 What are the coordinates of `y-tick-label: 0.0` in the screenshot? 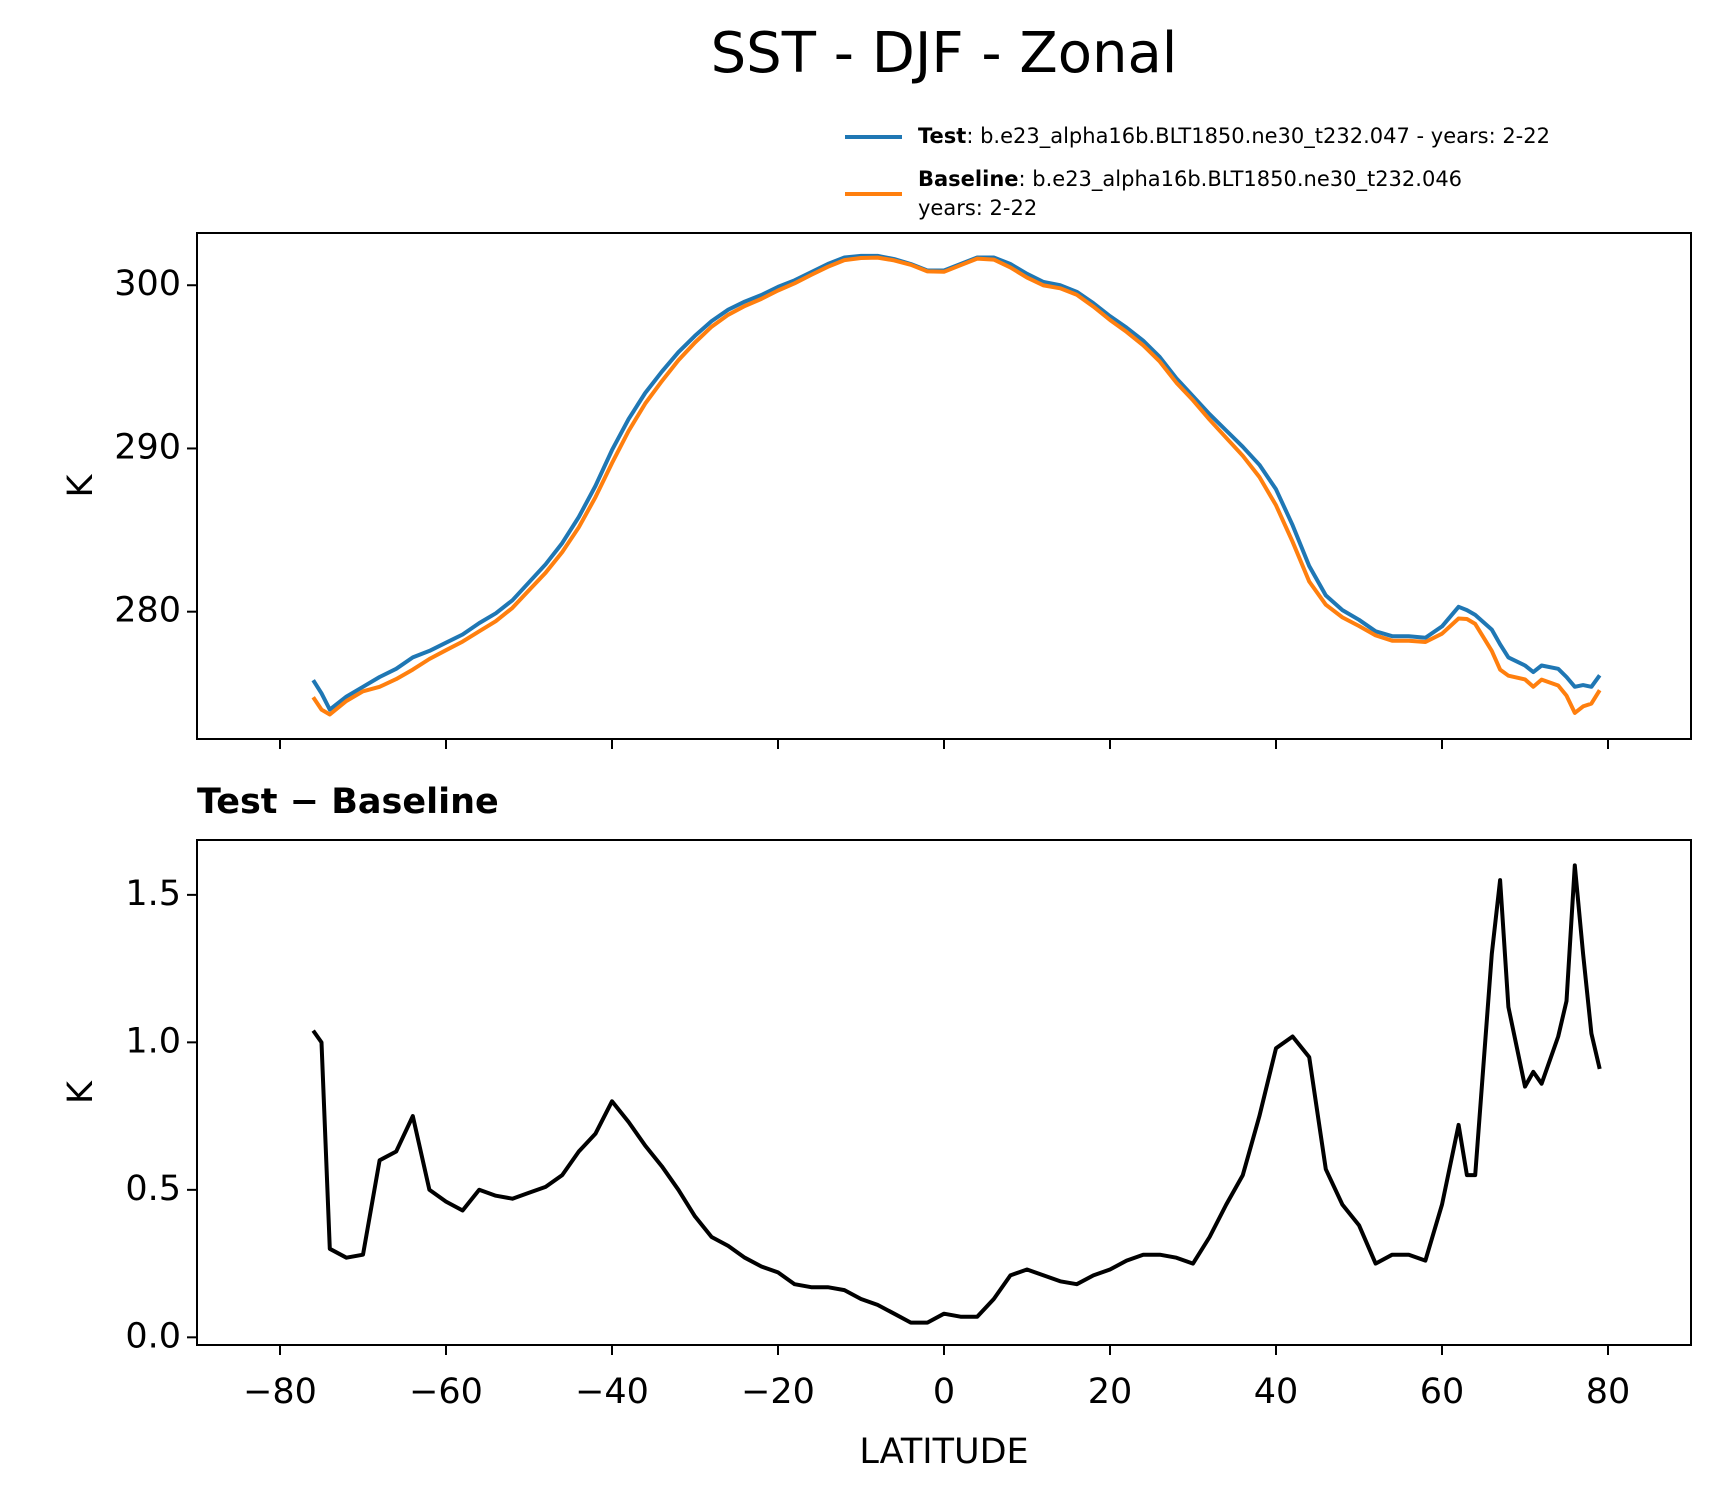 It's located at (153, 1336).